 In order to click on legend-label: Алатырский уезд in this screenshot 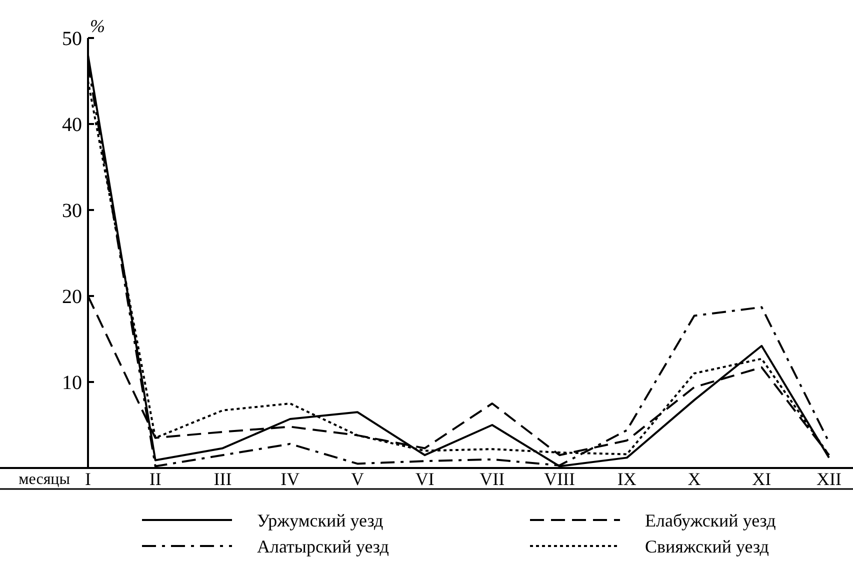, I will do `click(323, 546)`.